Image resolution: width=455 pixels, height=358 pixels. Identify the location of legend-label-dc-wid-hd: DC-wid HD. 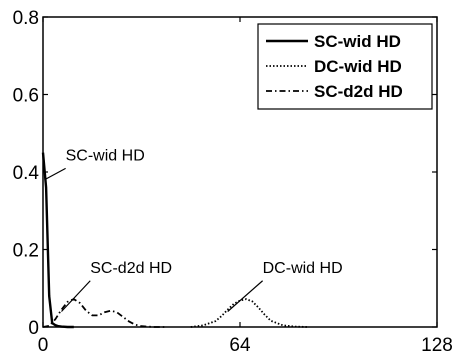
(358, 66).